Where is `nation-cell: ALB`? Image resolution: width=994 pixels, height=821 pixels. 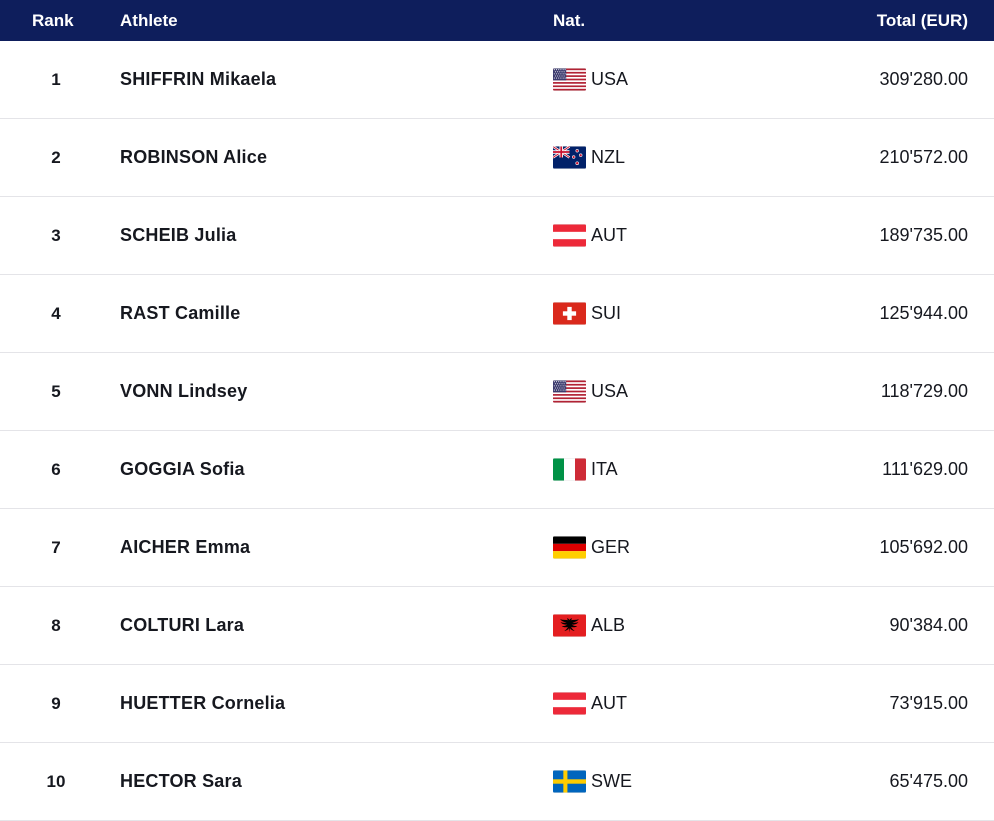
nation-cell: ALB is located at coordinates (673, 625).